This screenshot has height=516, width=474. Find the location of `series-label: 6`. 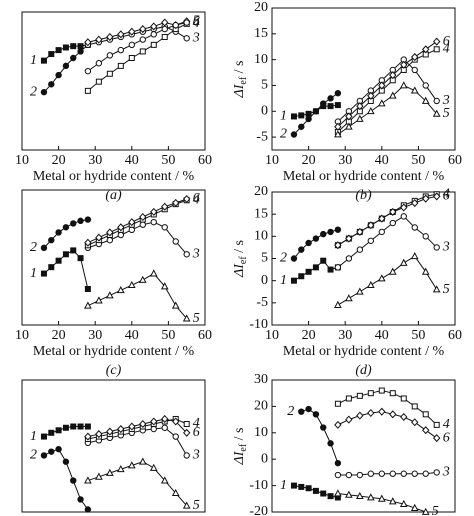

series-label: 6 is located at coordinates (196, 22).